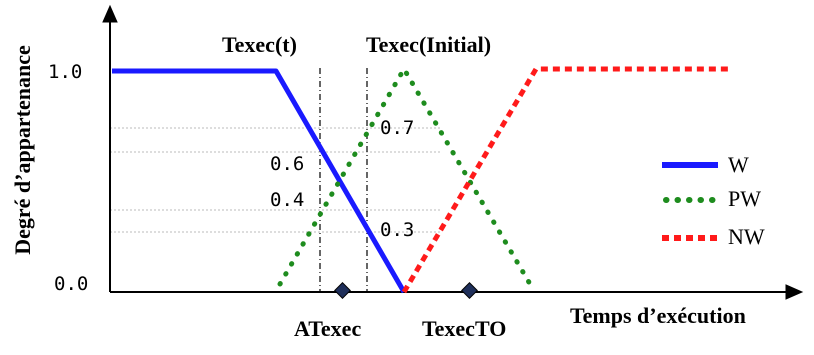  I want to click on x-axis-arrow, so click(794, 292).